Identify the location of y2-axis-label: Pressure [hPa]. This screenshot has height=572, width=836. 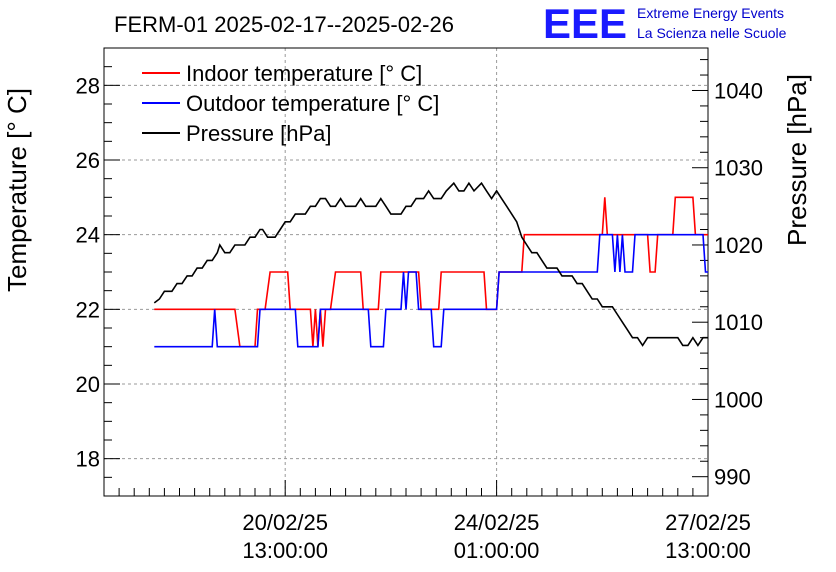
(797, 160).